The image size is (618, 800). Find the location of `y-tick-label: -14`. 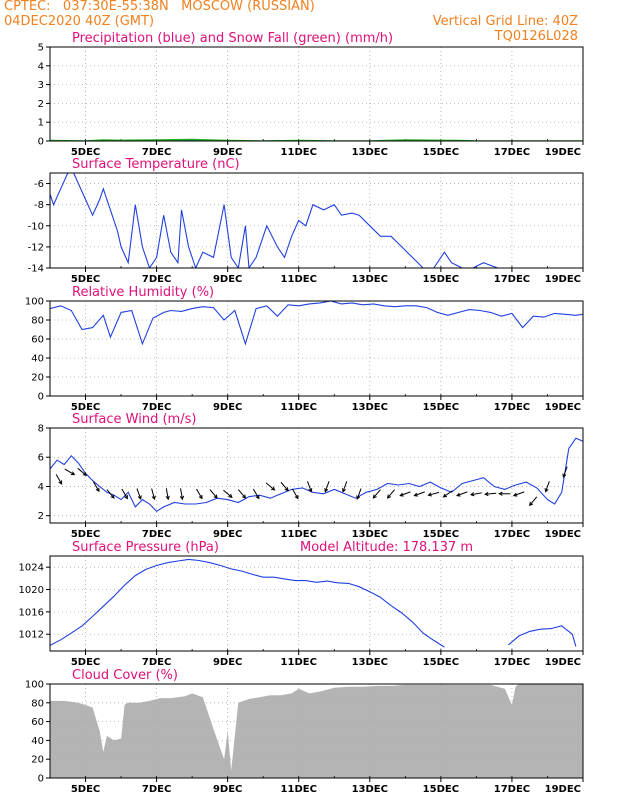

y-tick-label: -14 is located at coordinates (36, 269).